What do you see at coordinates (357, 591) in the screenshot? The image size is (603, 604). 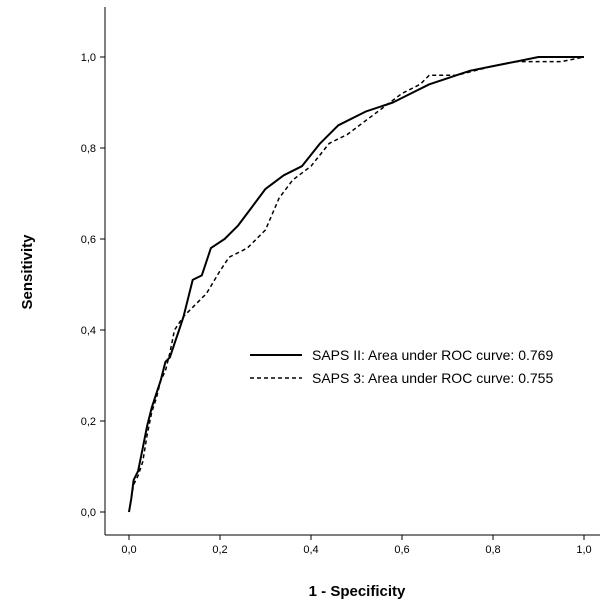 I see `x-axis-title: 1 - Specificity` at bounding box center [357, 591].